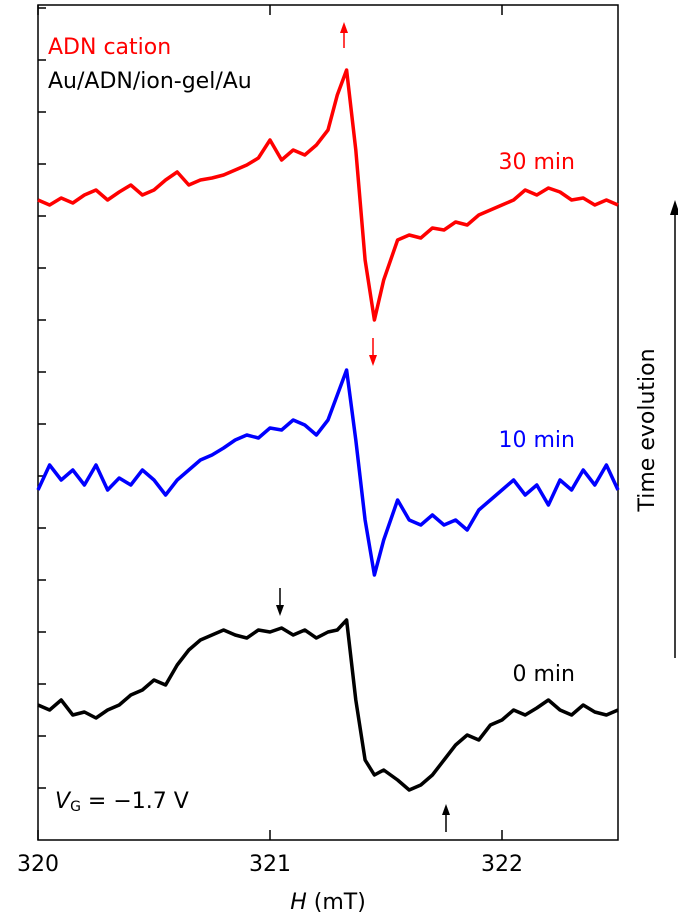 This screenshot has width=678, height=919. Describe the element at coordinates (150, 81) in the screenshot. I see `device-label: Au/ADN/ion-gel/Au` at that location.